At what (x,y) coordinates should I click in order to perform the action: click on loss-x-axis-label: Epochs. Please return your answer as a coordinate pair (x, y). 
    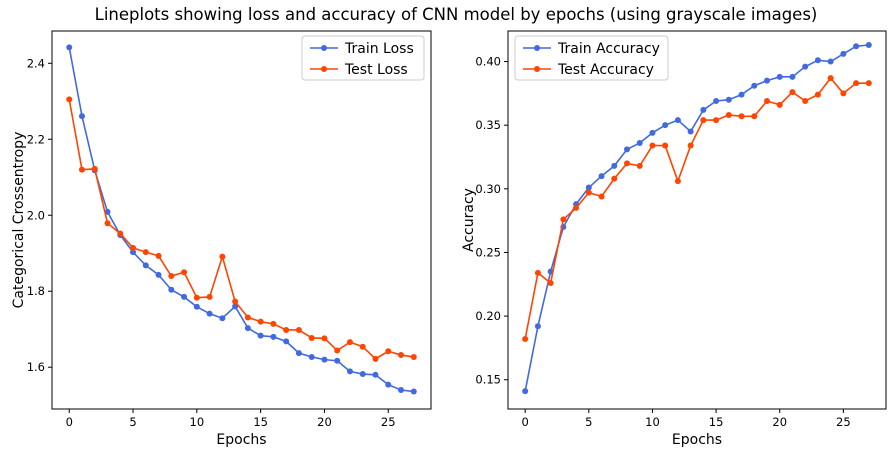
    Looking at the image, I should click on (241, 440).